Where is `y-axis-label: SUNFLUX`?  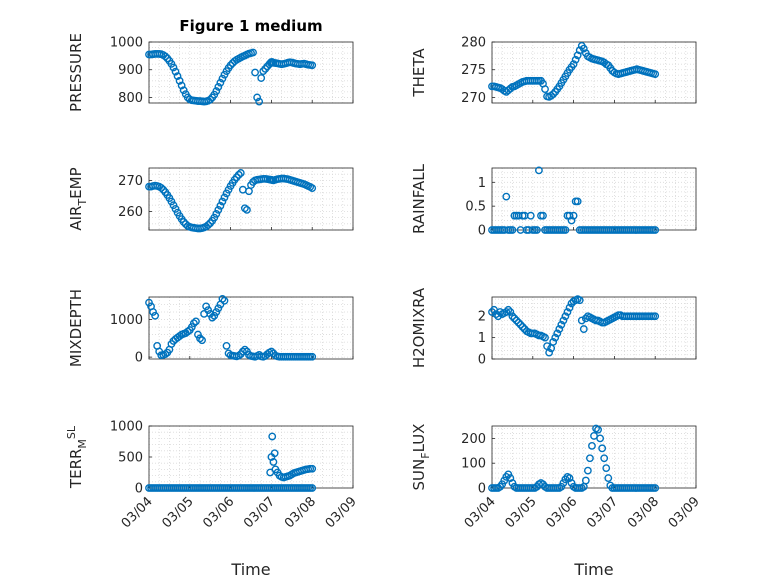 y-axis-label: SUNFLUX is located at coordinates (421, 457).